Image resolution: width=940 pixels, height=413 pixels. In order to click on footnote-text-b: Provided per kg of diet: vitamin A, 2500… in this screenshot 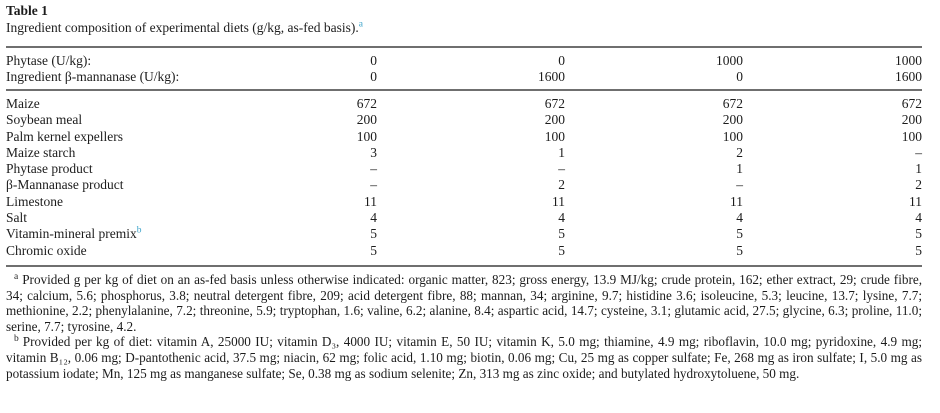, I will do `click(464, 357)`.